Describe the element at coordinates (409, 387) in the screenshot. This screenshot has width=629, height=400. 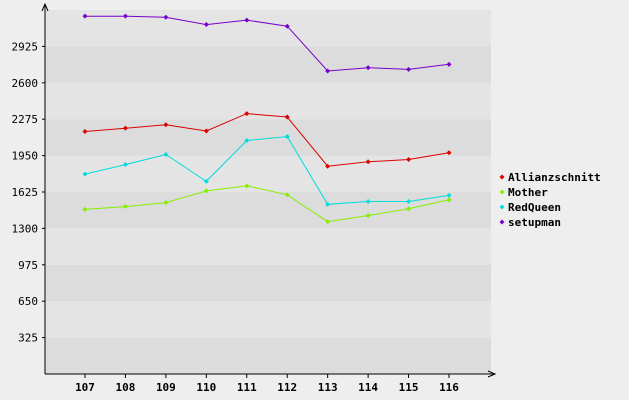
I see `x-tick-label: 115` at that location.